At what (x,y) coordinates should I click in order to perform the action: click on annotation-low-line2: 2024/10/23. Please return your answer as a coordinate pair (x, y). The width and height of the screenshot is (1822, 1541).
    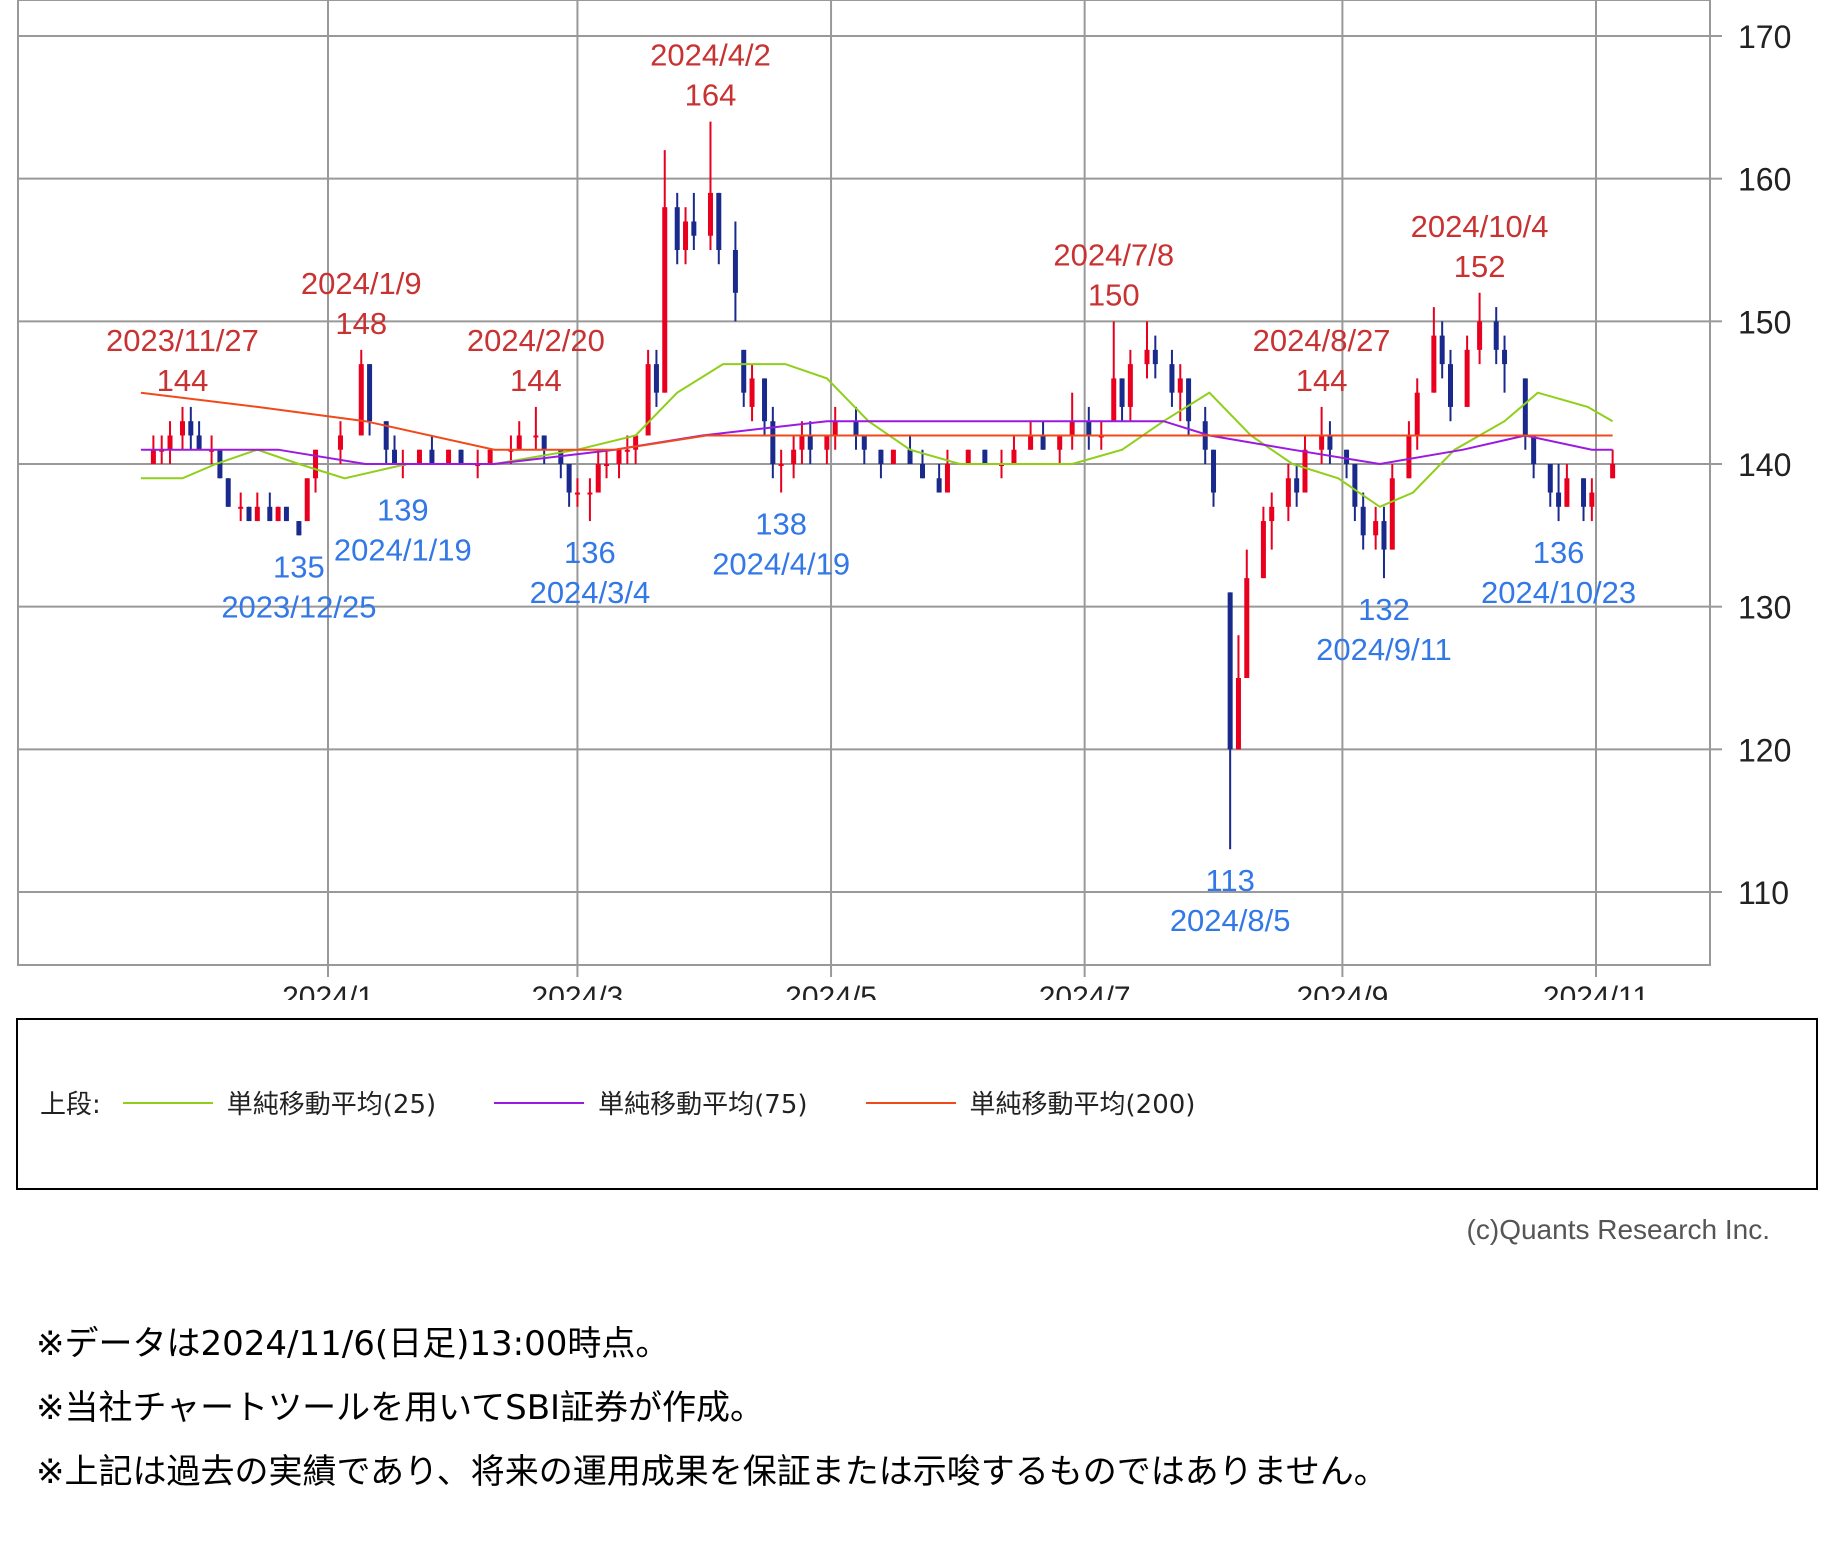
    Looking at the image, I should click on (1558, 592).